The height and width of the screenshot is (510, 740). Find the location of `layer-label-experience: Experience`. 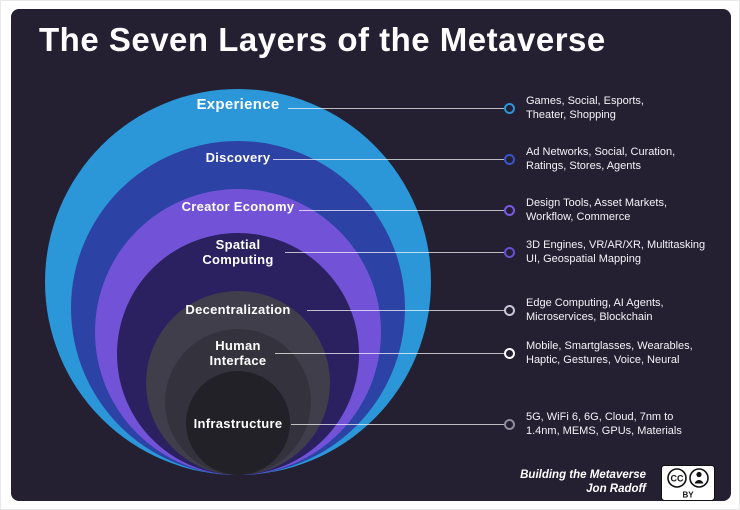

layer-label-experience: Experience is located at coordinates (238, 104).